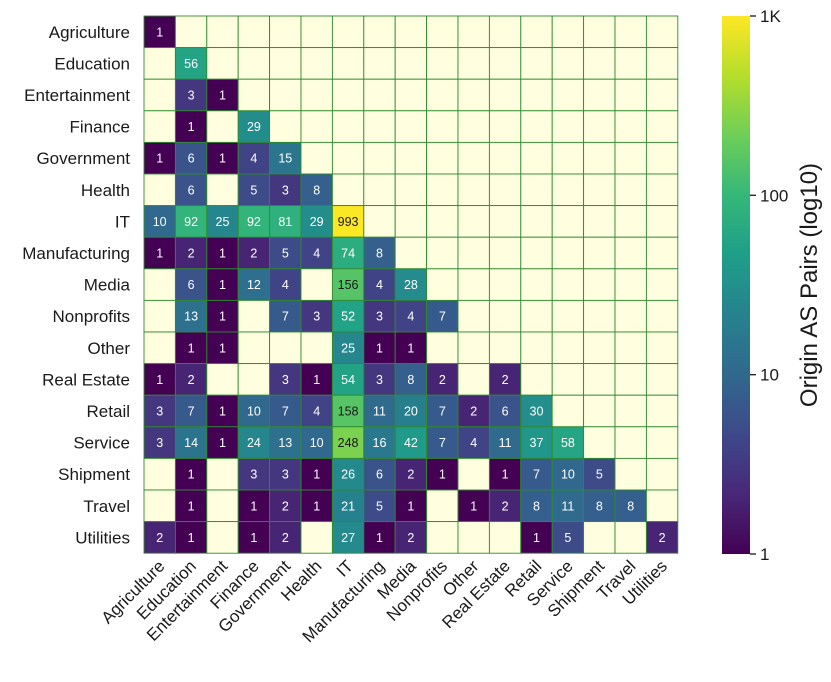 This screenshot has height=682, width=831. I want to click on row-tick-label: Education, so click(92, 63).